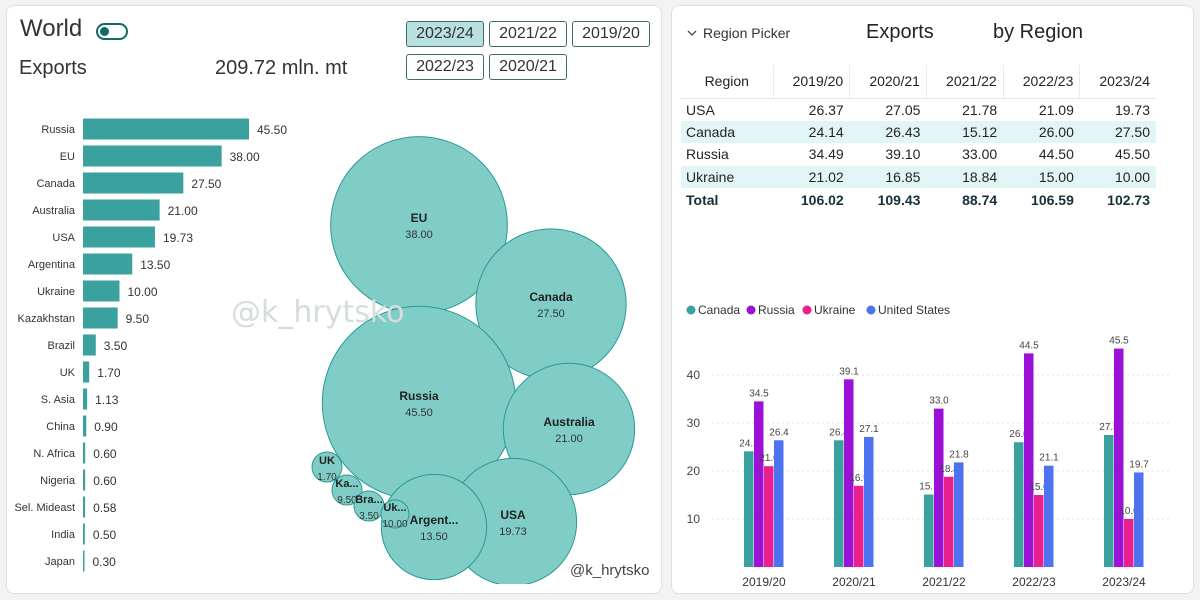  Describe the element at coordinates (727, 132) in the screenshot. I see `row-region-name: Canada` at that location.